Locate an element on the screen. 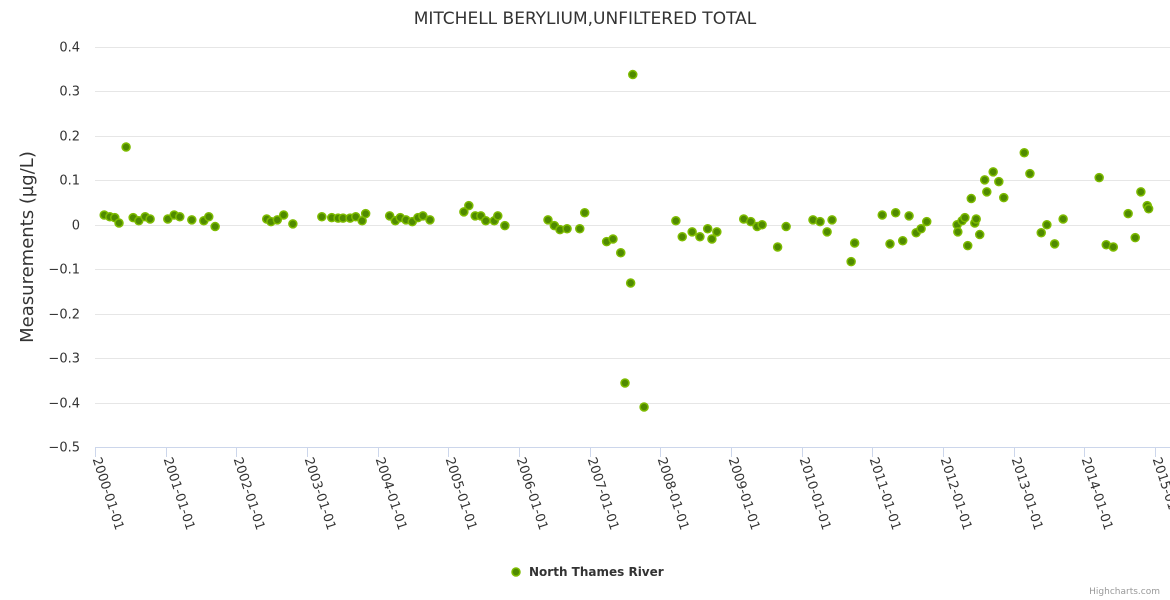 The height and width of the screenshot is (600, 1170). x-tick-label: 2013-01-01 is located at coordinates (1027, 494).